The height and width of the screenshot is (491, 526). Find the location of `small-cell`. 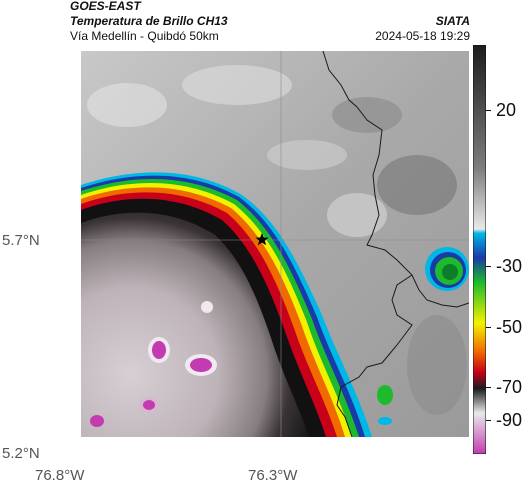

small-cell is located at coordinates (423, 336).